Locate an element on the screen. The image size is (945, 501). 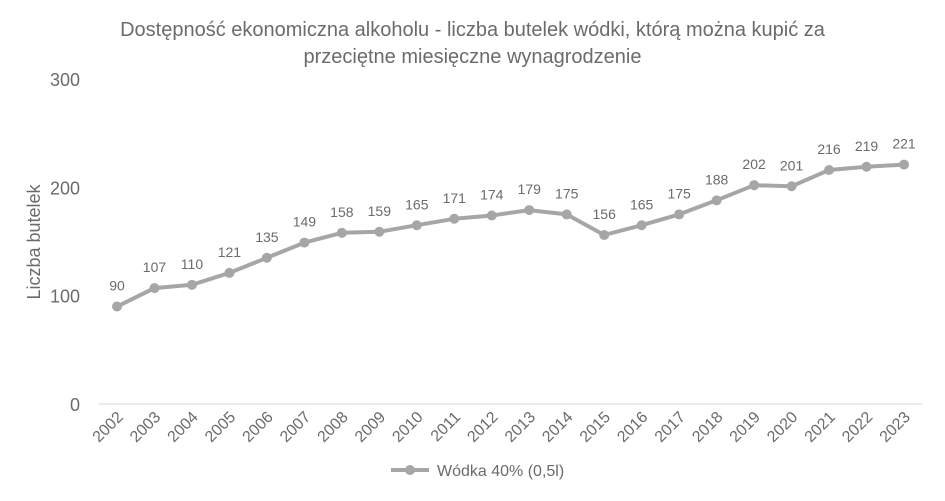
x-tick-label: 2016 is located at coordinates (632, 427).